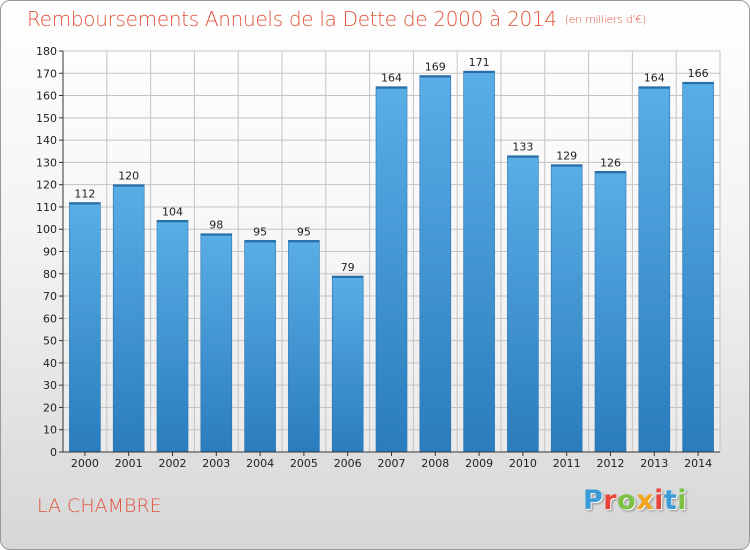 The height and width of the screenshot is (550, 750). Describe the element at coordinates (84, 193) in the screenshot. I see `bar-value-label: 112` at that location.